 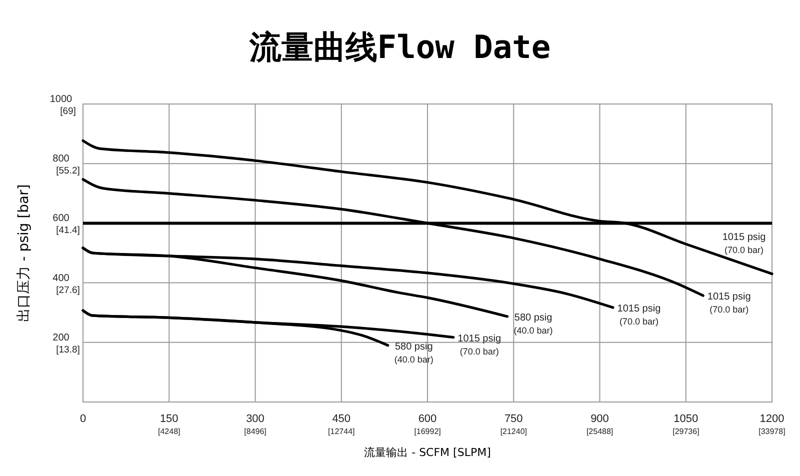 What do you see at coordinates (427, 419) in the screenshot?
I see `x-tick-label: 600` at bounding box center [427, 419].